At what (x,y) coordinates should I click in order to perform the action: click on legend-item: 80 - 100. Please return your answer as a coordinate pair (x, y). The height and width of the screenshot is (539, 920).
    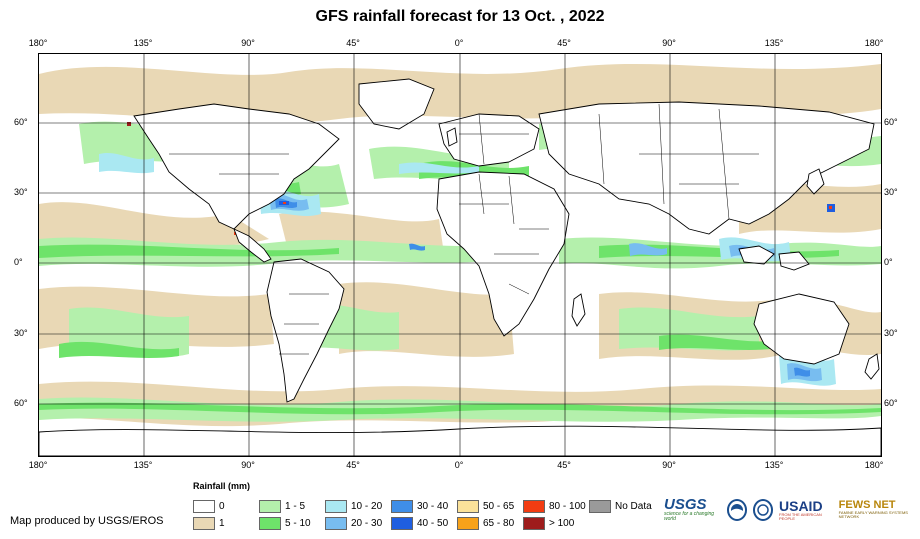
    Looking at the image, I should click on (556, 506).